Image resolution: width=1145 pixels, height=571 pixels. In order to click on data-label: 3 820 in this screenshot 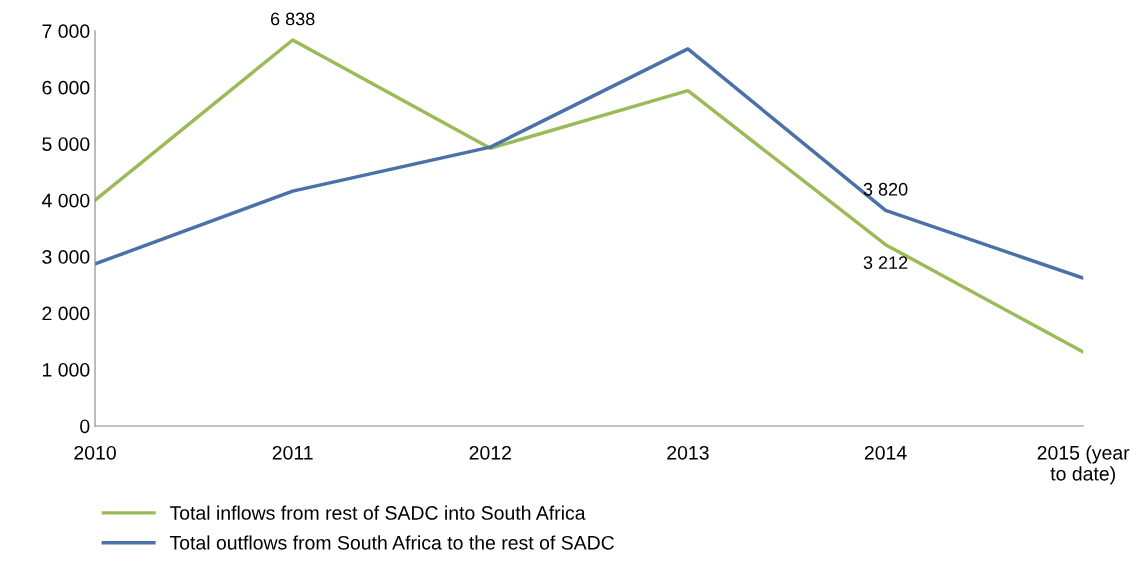, I will do `click(885, 189)`.